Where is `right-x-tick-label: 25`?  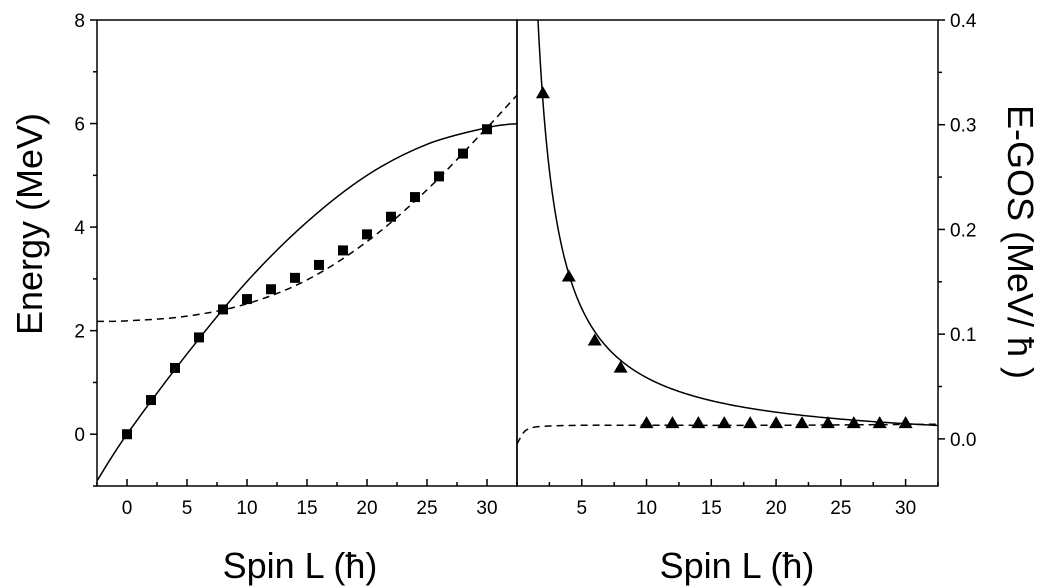 right-x-tick-label: 25 is located at coordinates (840, 508).